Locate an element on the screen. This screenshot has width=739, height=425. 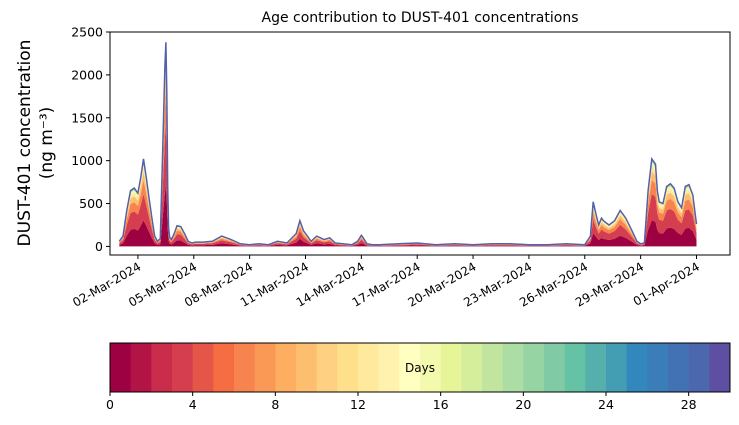
colorbar is located at coordinates (420, 367).